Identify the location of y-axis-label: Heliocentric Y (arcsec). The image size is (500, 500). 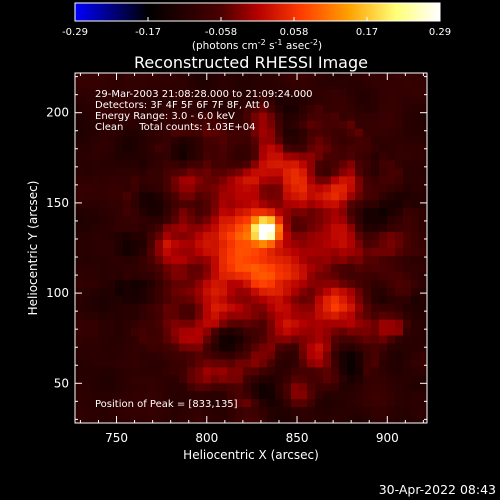
(33, 248).